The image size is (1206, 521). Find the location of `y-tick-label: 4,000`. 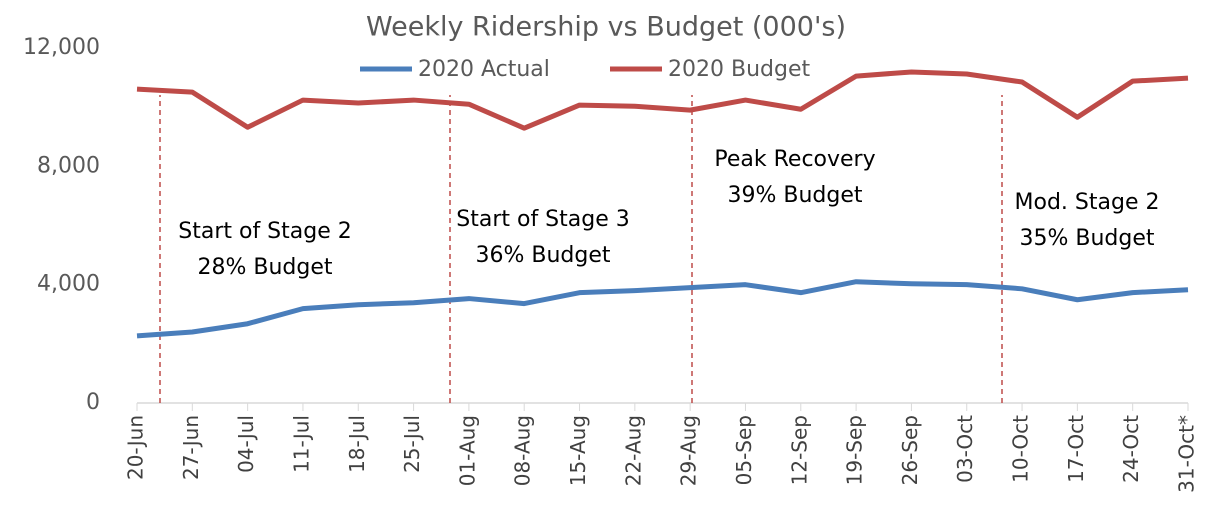

y-tick-label: 4,000 is located at coordinates (68, 284).